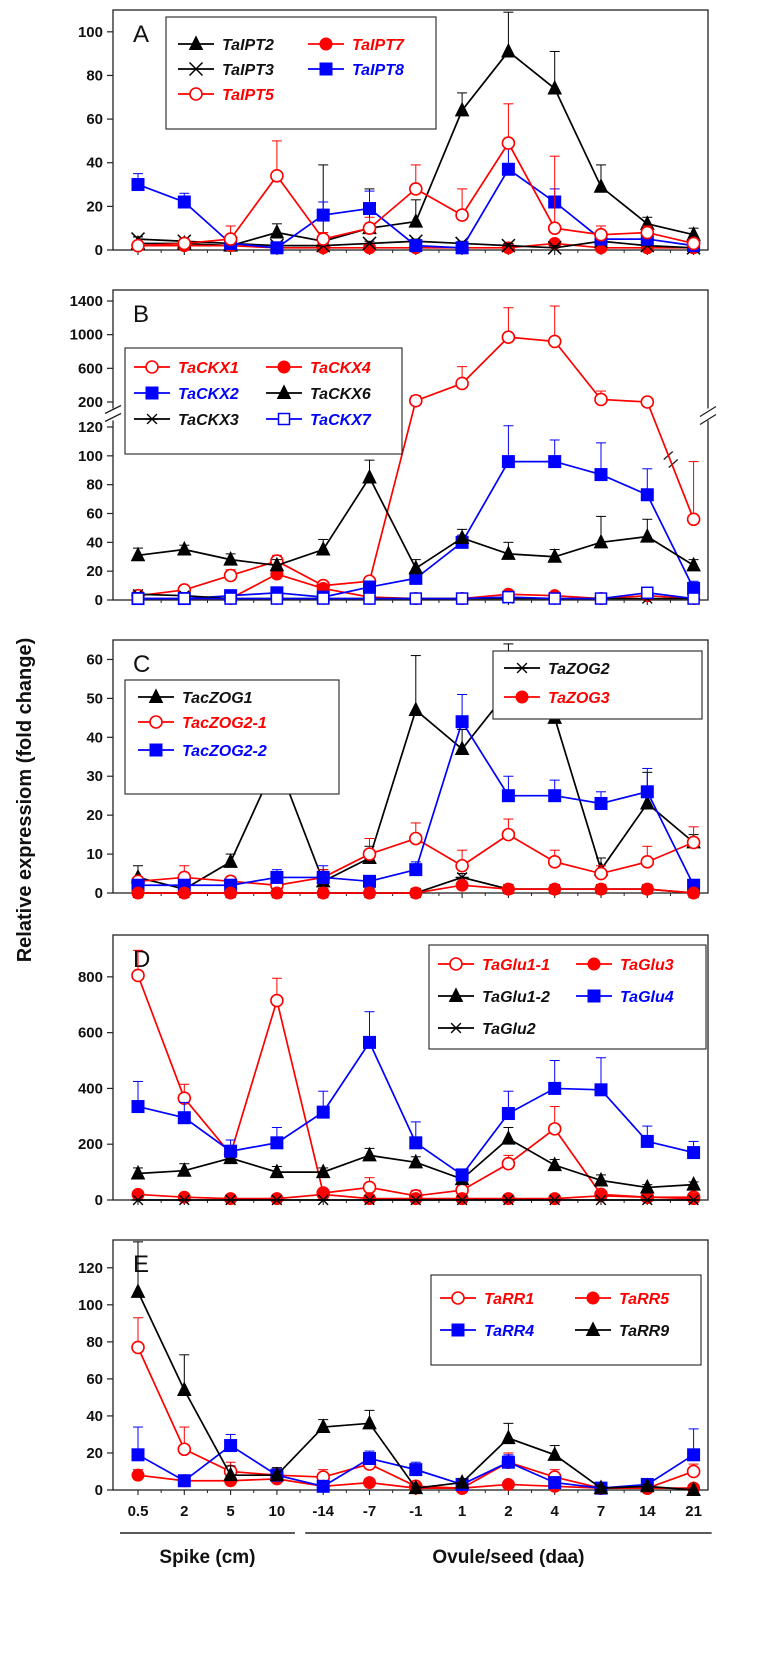 This screenshot has height=1677, width=766. Describe the element at coordinates (94, 854) in the screenshot. I see `y-tick-label: 10` at that location.